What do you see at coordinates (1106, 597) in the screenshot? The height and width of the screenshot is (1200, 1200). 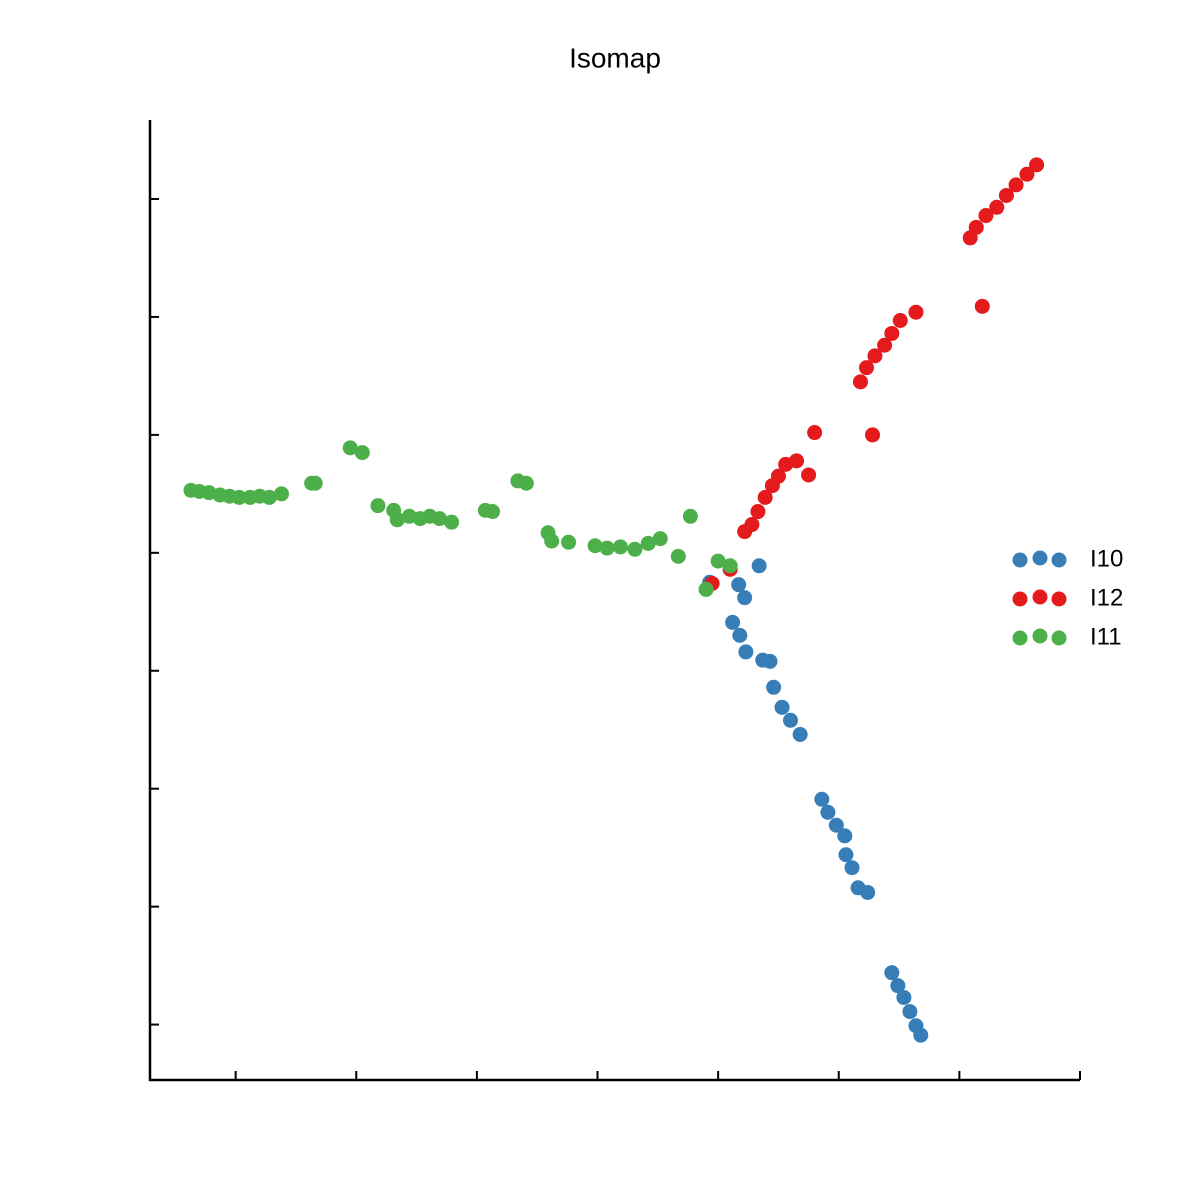 I see `legend-label: I12` at bounding box center [1106, 597].